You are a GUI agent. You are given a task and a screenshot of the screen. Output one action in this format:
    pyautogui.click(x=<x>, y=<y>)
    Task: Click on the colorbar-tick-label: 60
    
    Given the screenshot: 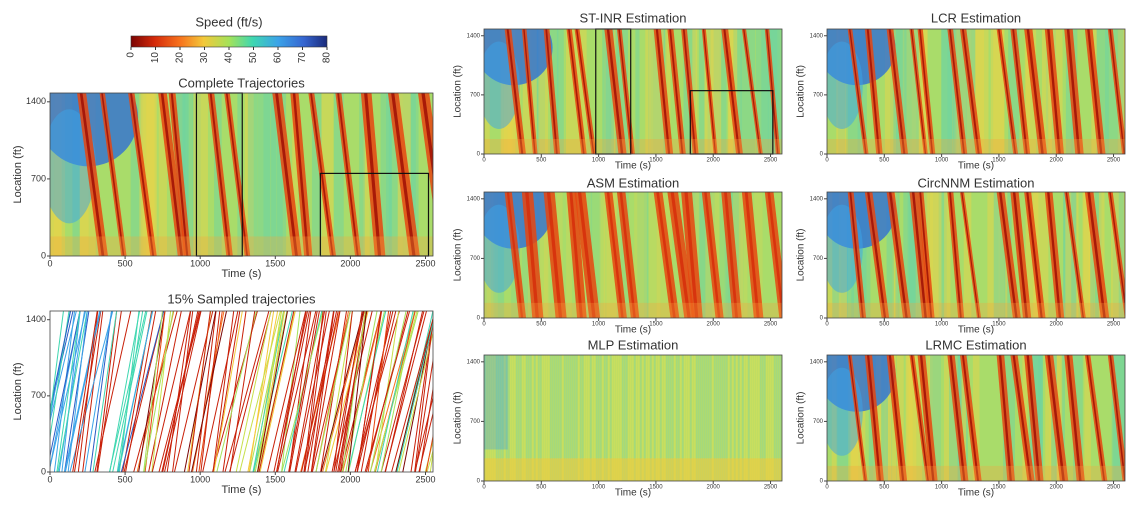 What is the action you would take?
    pyautogui.click(x=278, y=58)
    